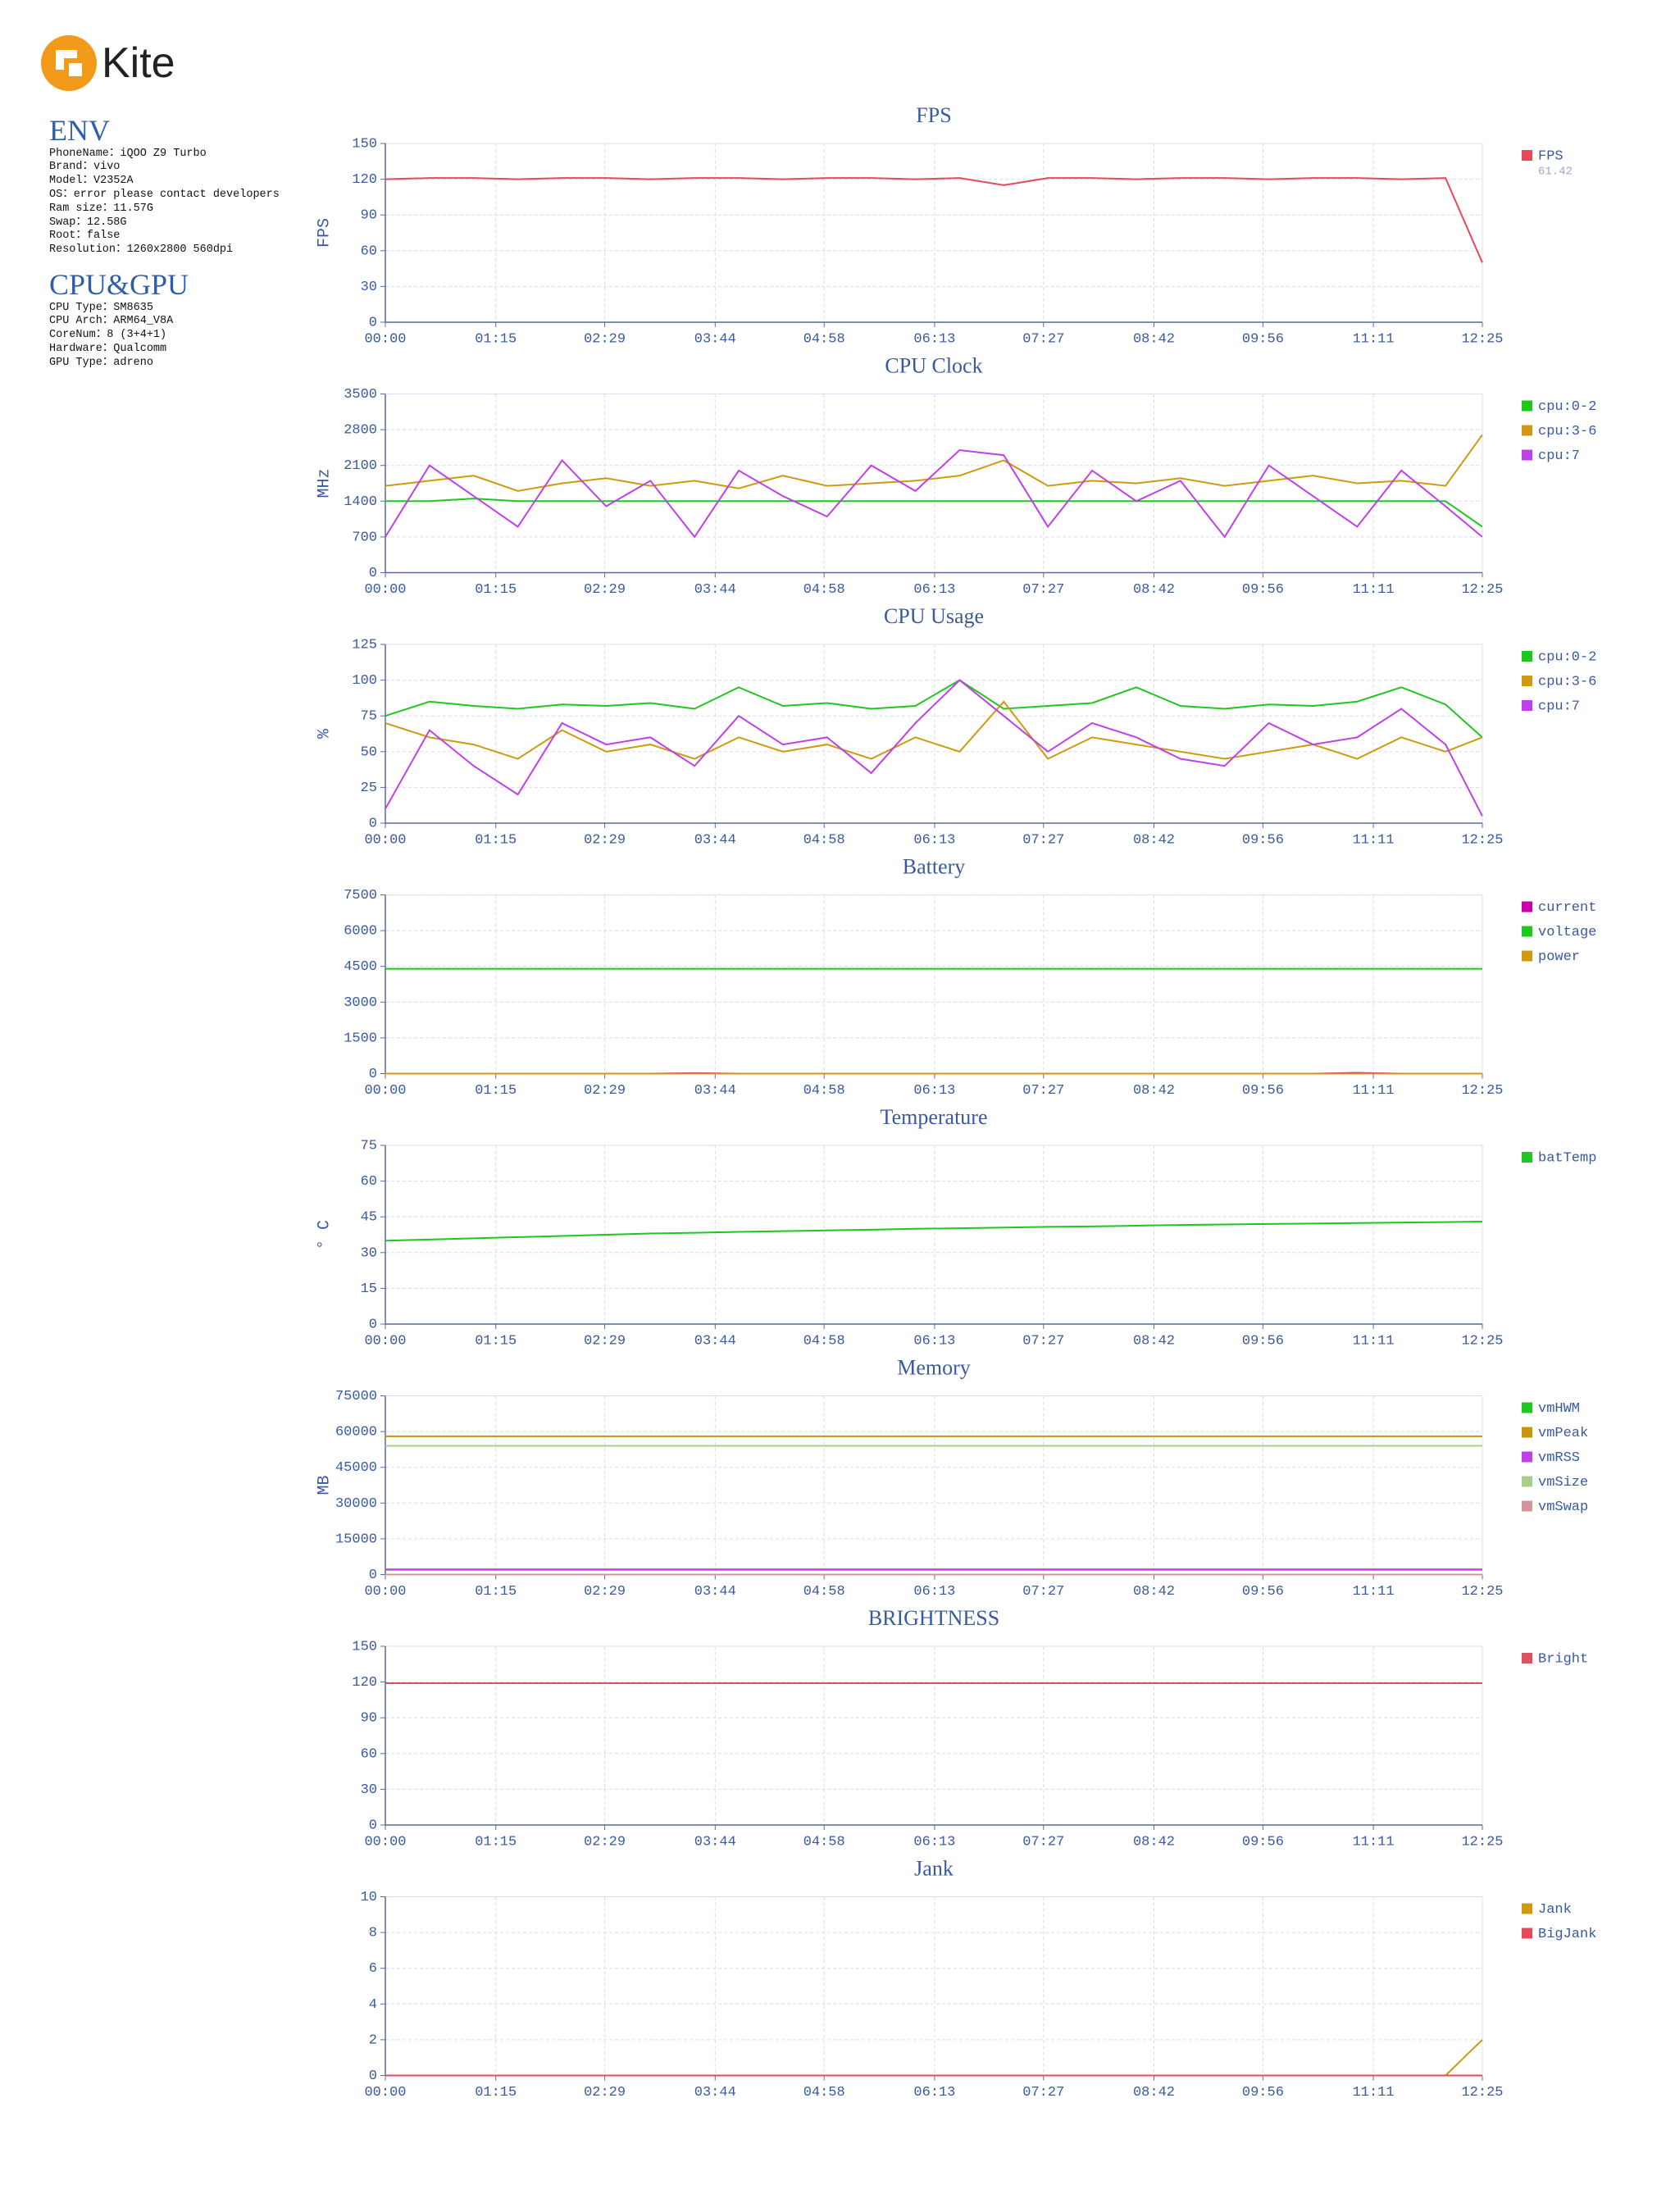  Describe the element at coordinates (369, 789) in the screenshot. I see `y-tick-label: 25` at that location.